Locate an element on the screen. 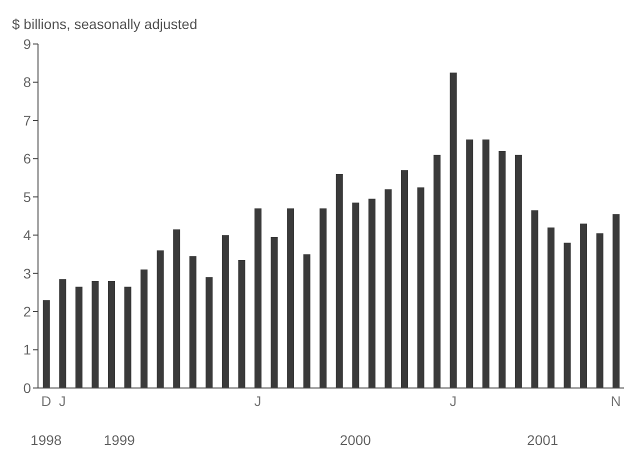 This screenshot has height=456, width=631. y-tick-label: 6 is located at coordinates (27, 158).